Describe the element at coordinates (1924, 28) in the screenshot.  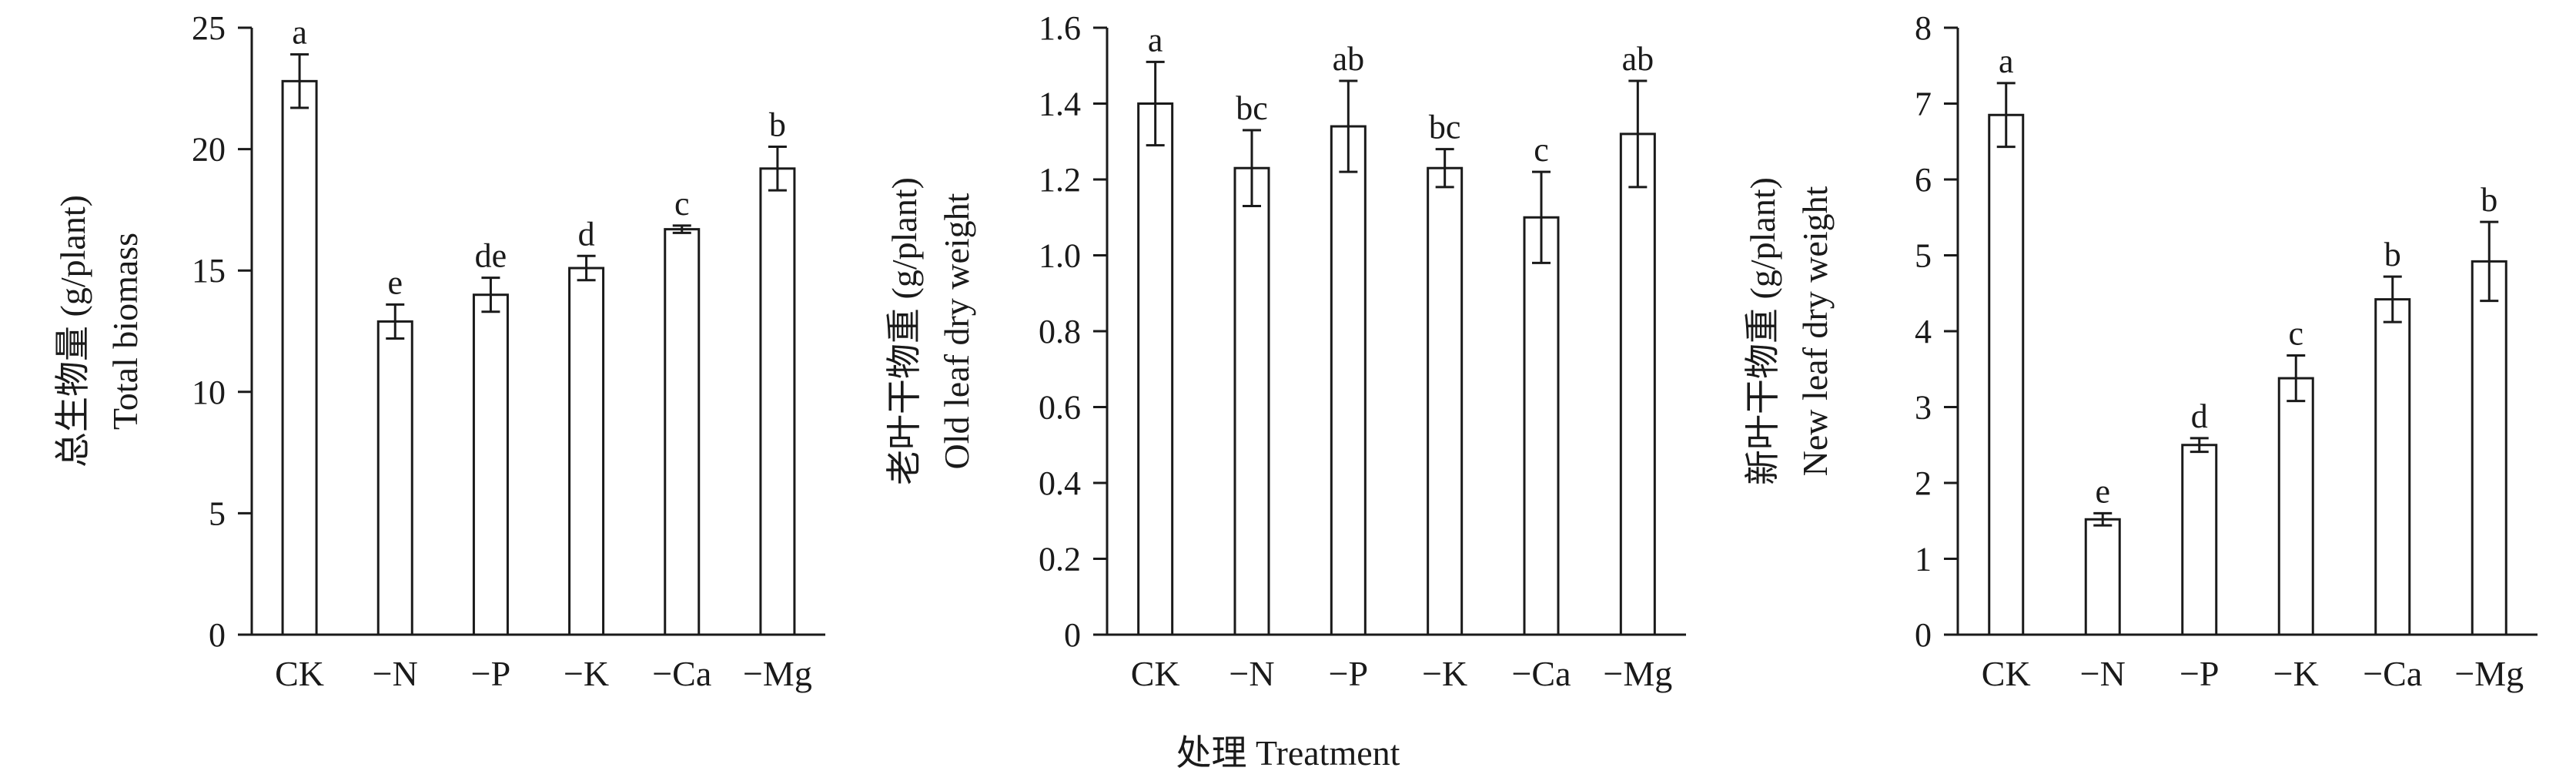
I see `y-tick-label: 8` at that location.